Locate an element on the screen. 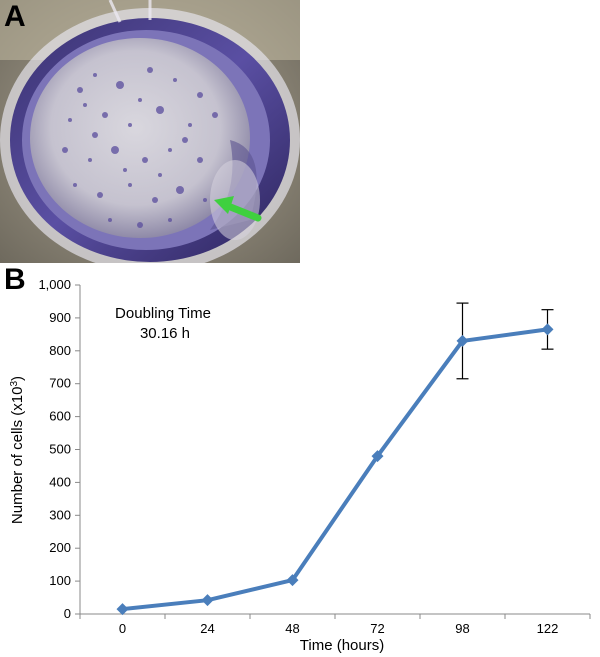 This screenshot has height=657, width=600. x-tick-label: 48 is located at coordinates (292, 628).